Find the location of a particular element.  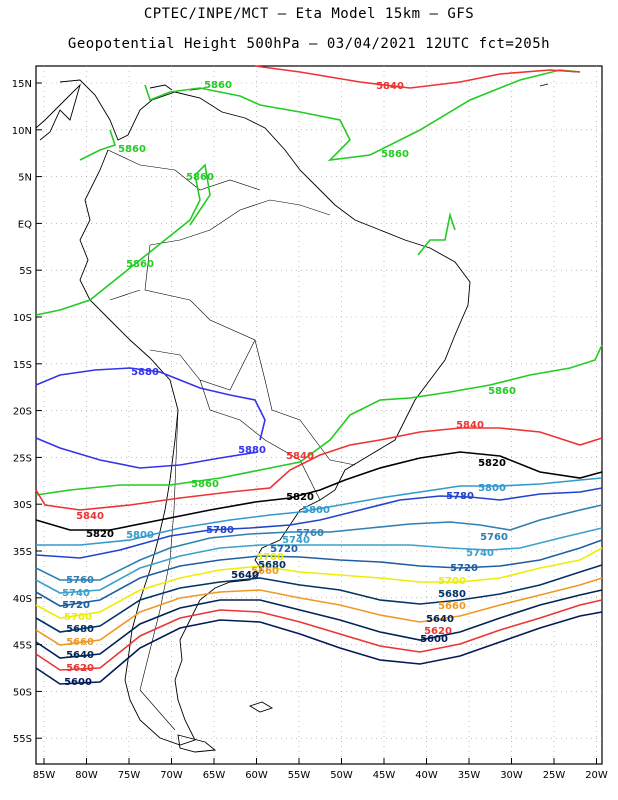

lat-label: 10N is located at coordinates (22, 131).